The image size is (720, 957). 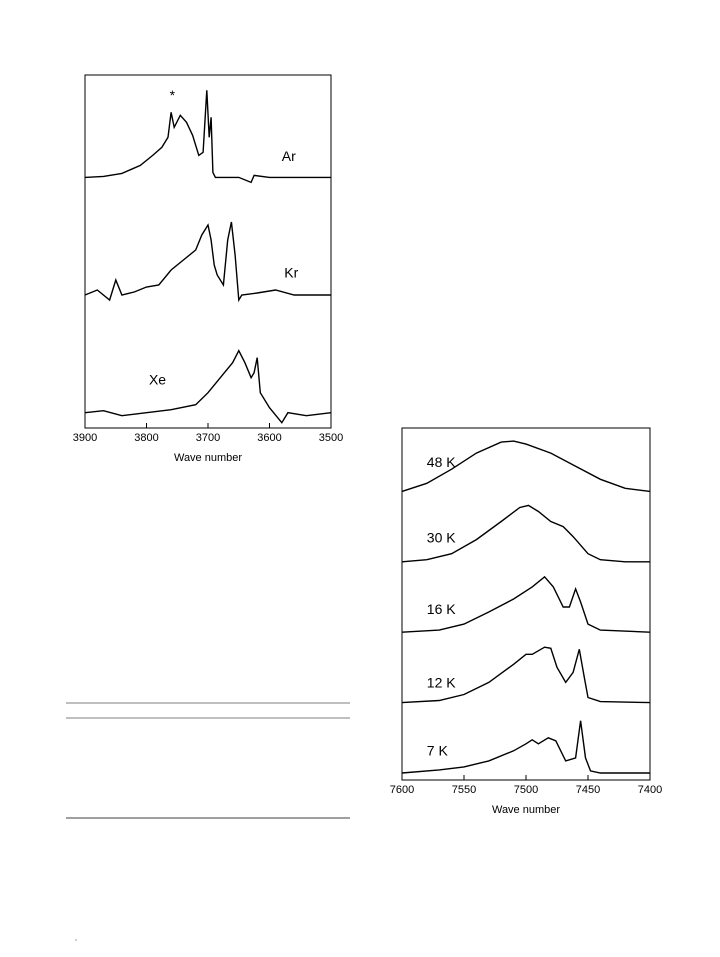 I want to click on x-tick-label: 7600, so click(x=402, y=790).